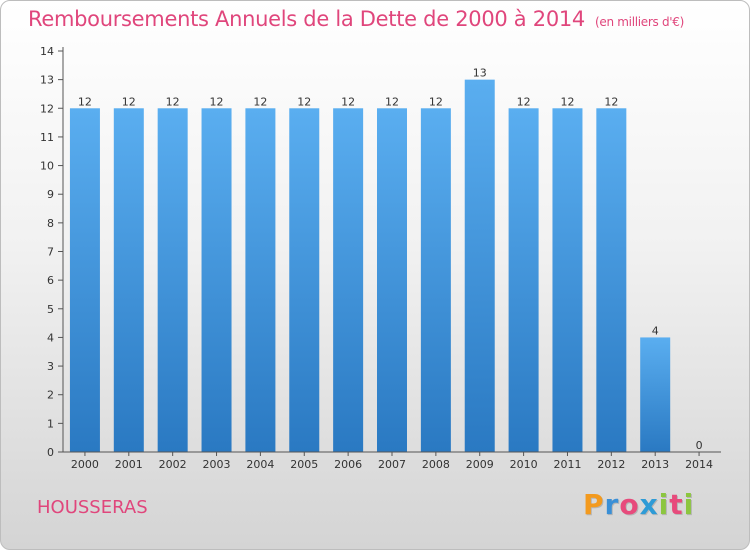  Describe the element at coordinates (480, 464) in the screenshot. I see `x-tick-label: 2009` at that location.